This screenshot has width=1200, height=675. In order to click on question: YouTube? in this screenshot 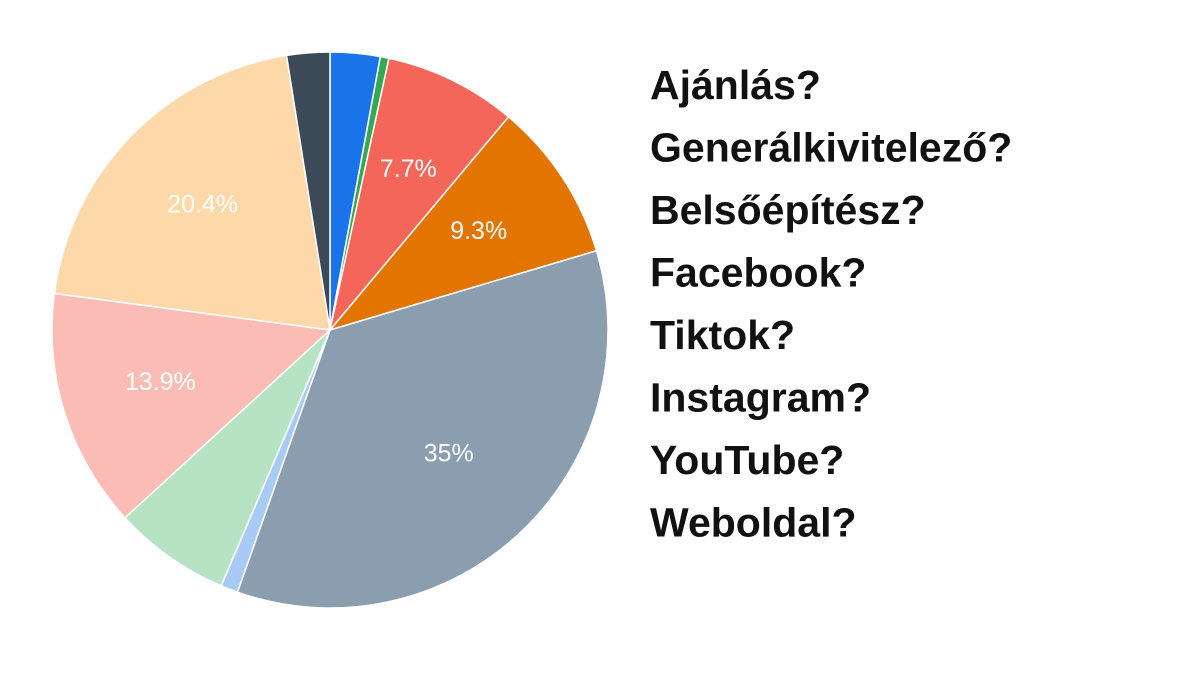, I will do `click(747, 460)`.